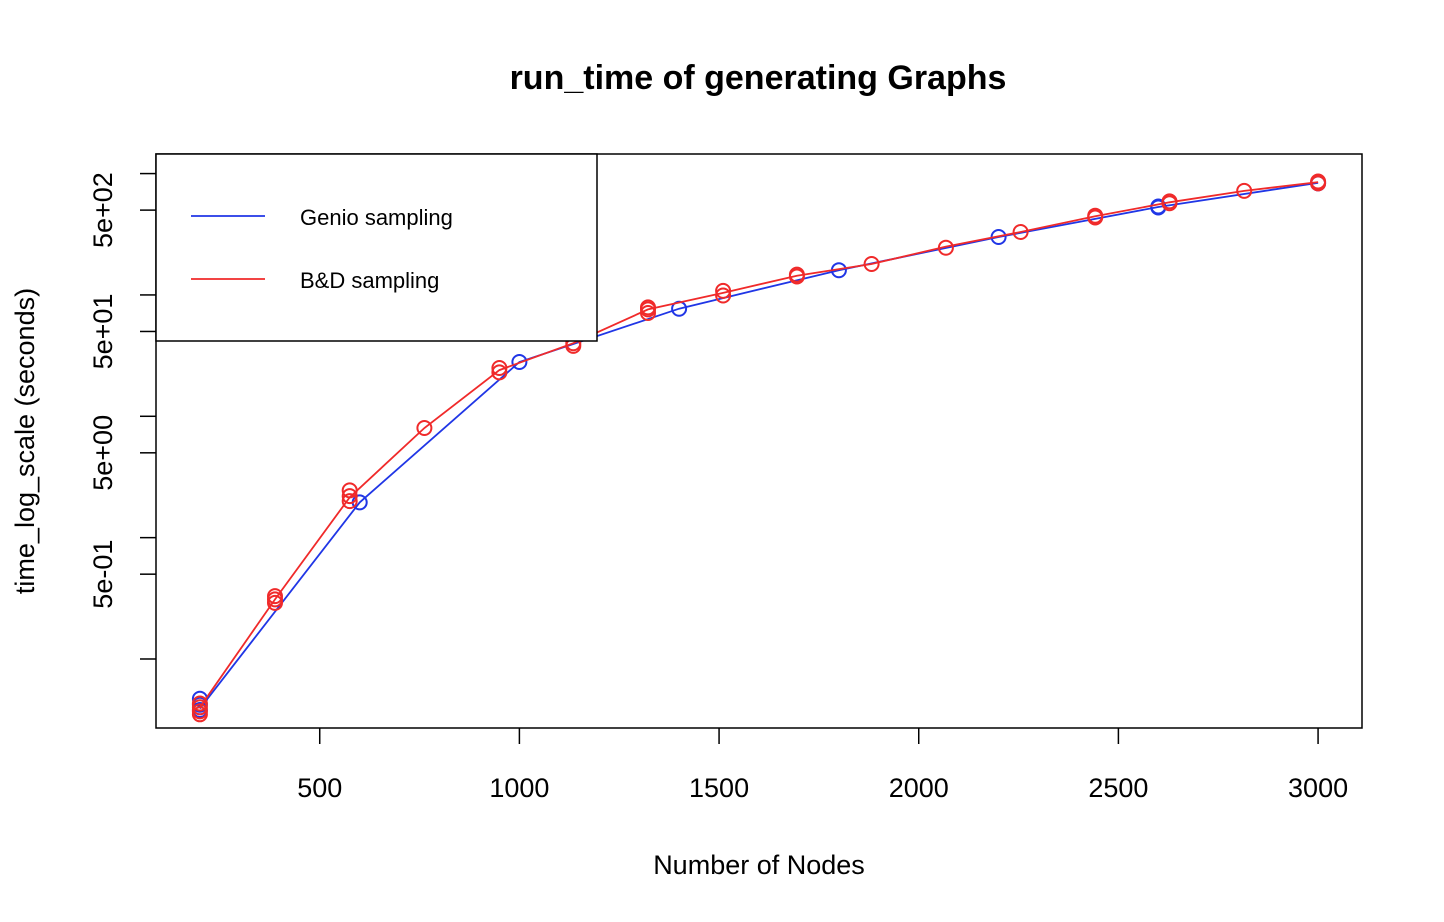 The image size is (1444, 922). What do you see at coordinates (1318, 788) in the screenshot?
I see `x-tick-label: 3000` at bounding box center [1318, 788].